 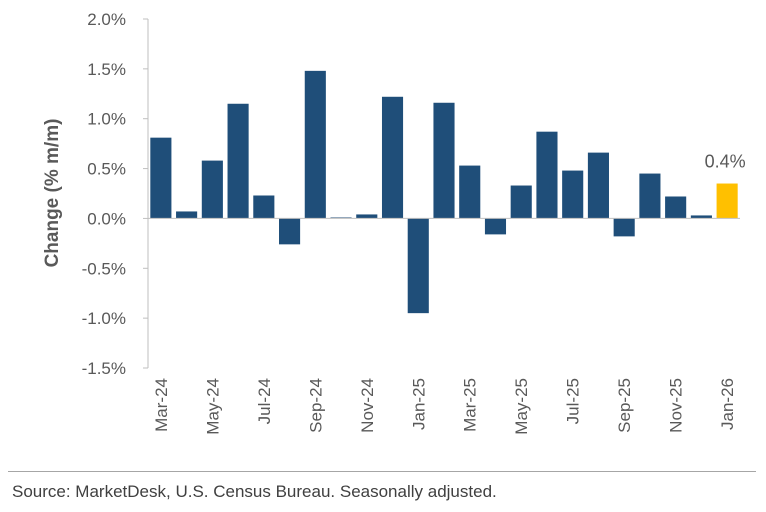 I want to click on x-tick-label: Sep-25, so click(x=624, y=405).